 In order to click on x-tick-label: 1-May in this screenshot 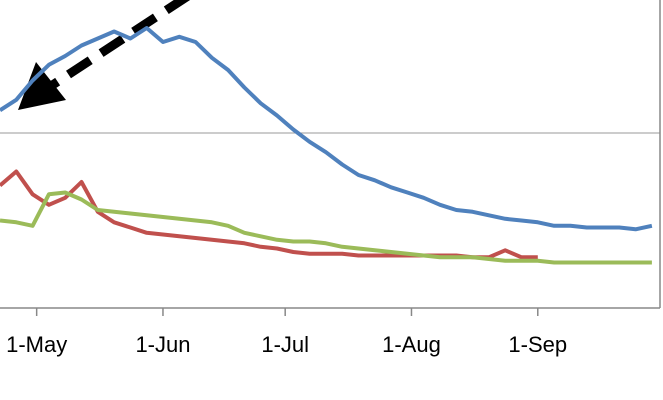, I will do `click(36, 344)`.